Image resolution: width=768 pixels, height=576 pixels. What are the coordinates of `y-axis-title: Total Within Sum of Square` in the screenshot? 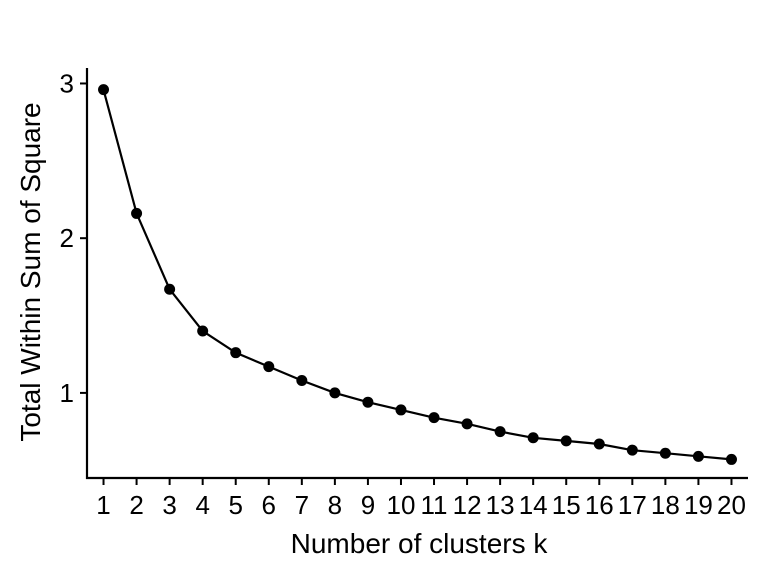 It's located at (30, 271).